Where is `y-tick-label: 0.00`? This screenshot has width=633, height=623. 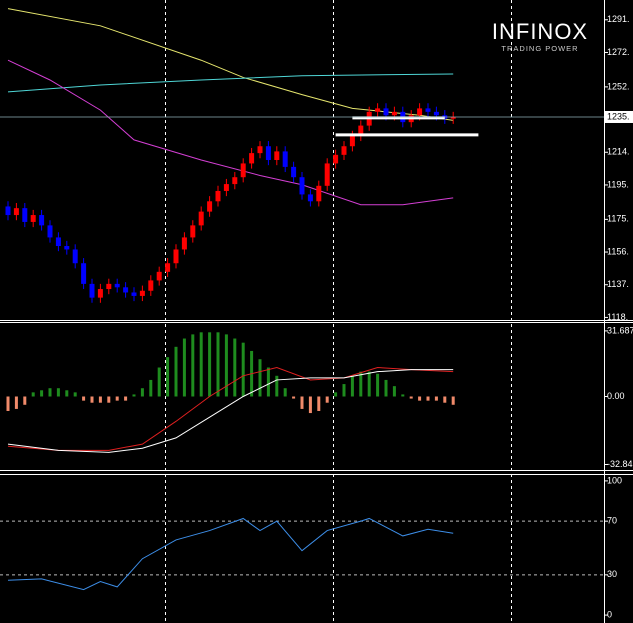
y-tick-label: 0.00 is located at coordinates (616, 396).